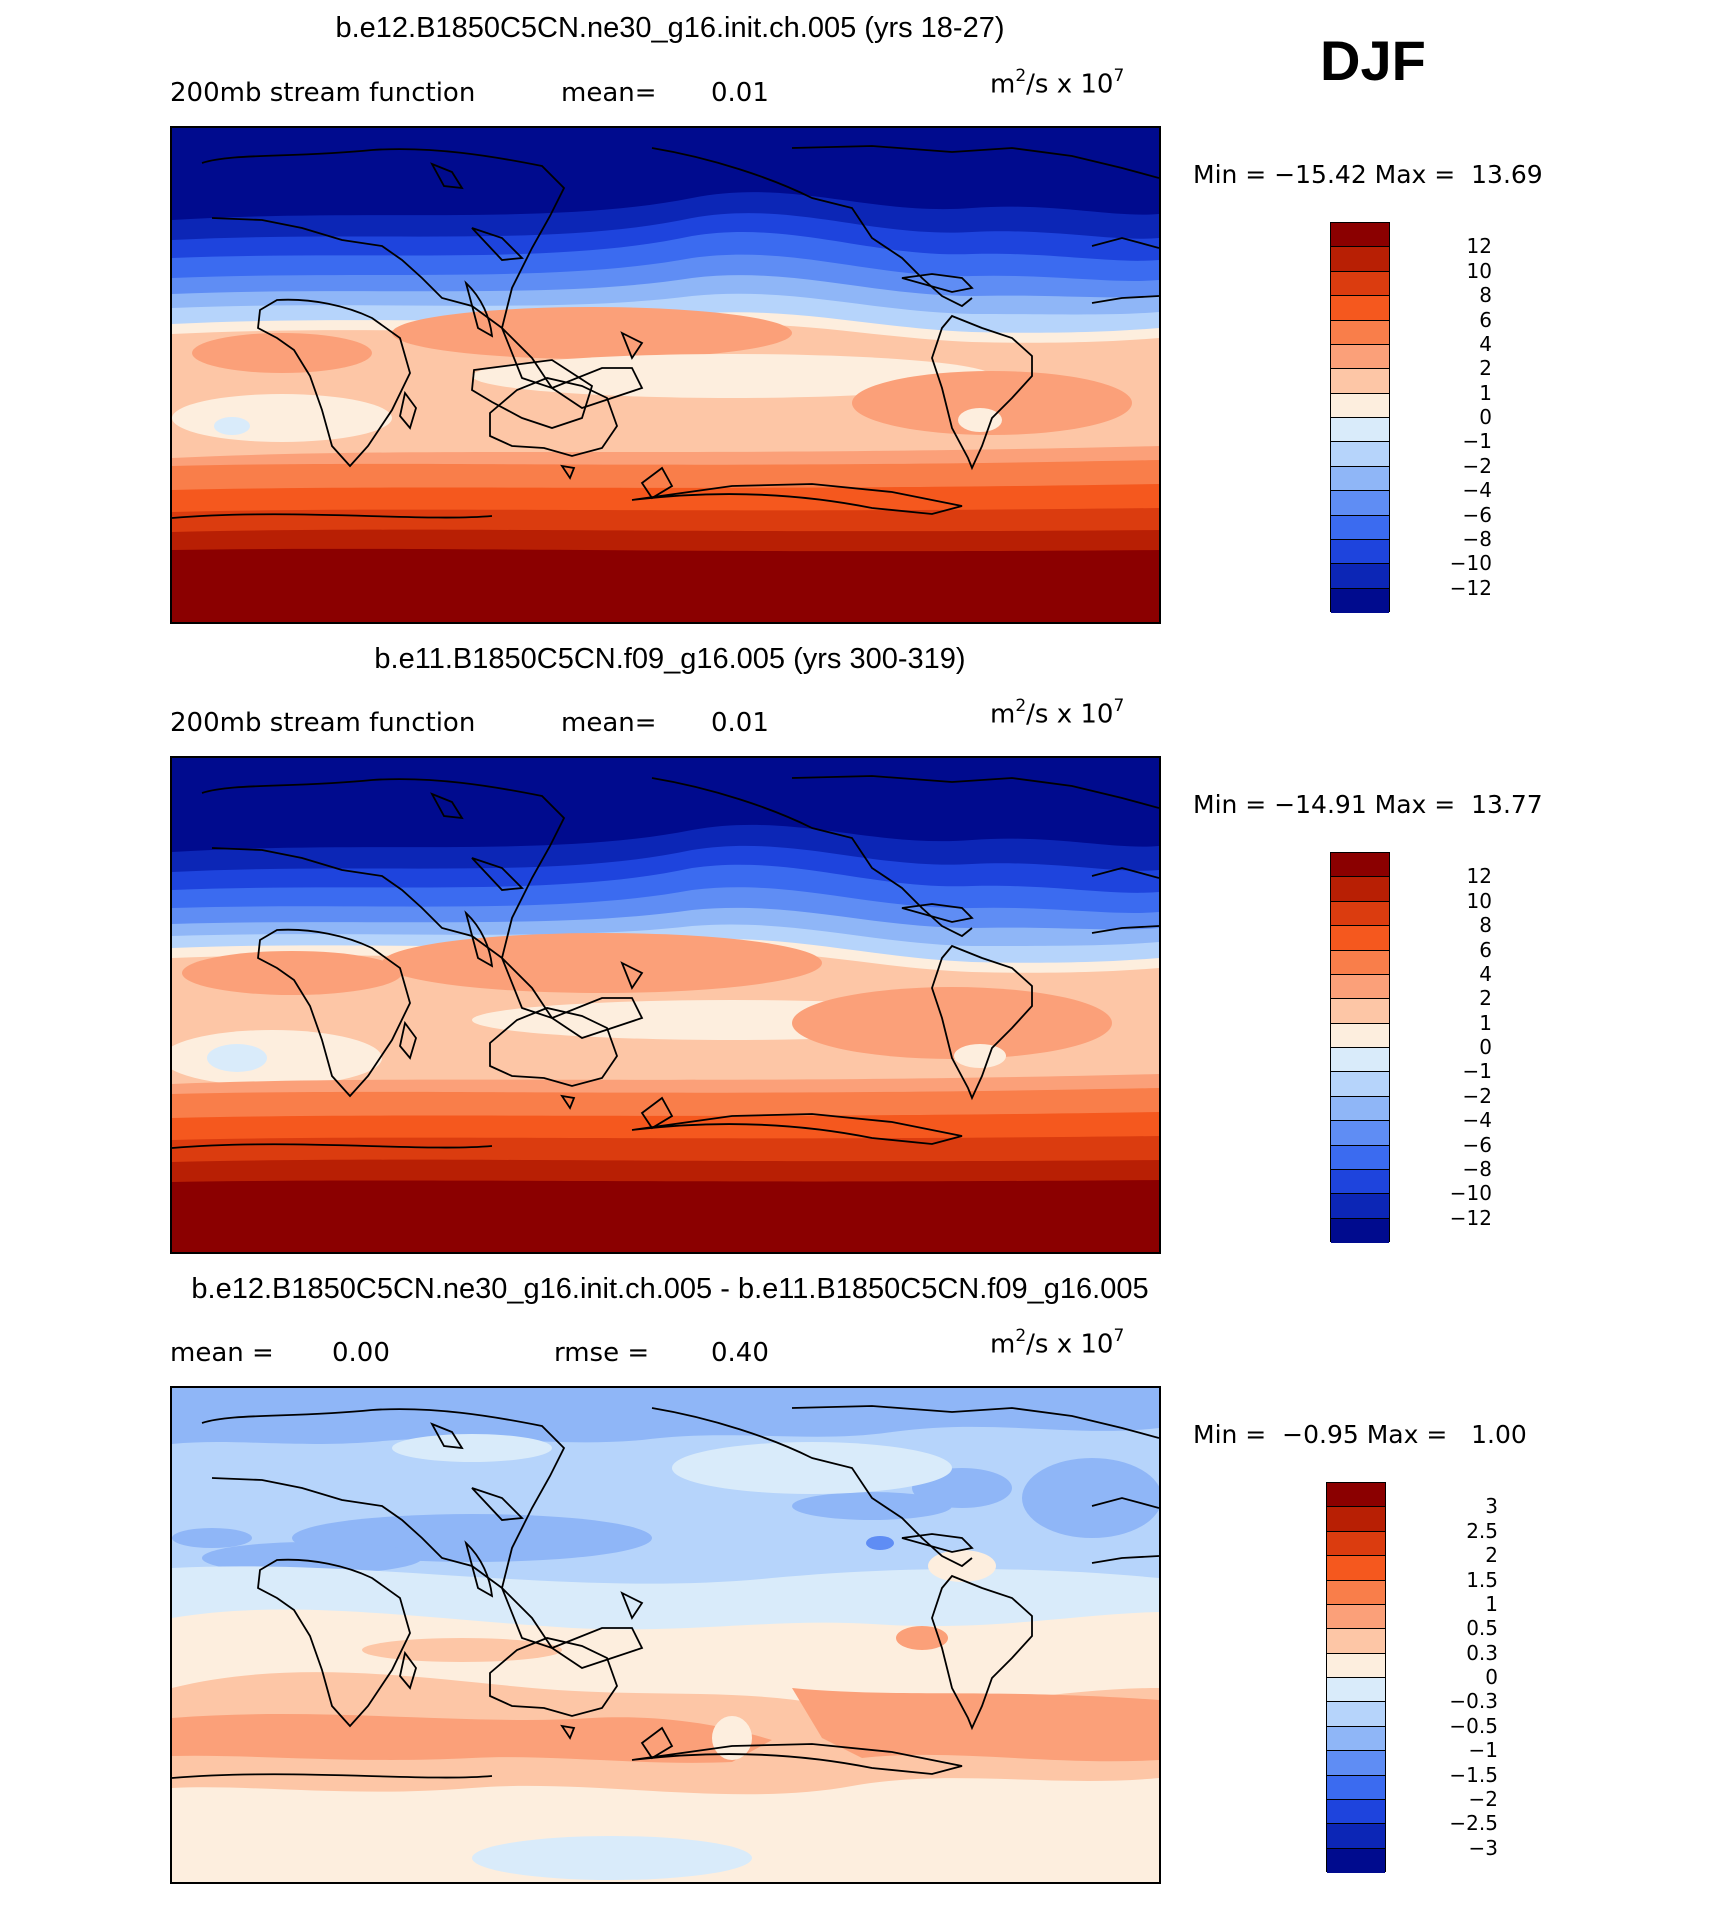 The height and width of the screenshot is (1908, 1710). Describe the element at coordinates (740, 723) in the screenshot. I see `panel-2-mean-value: 0.01` at that location.